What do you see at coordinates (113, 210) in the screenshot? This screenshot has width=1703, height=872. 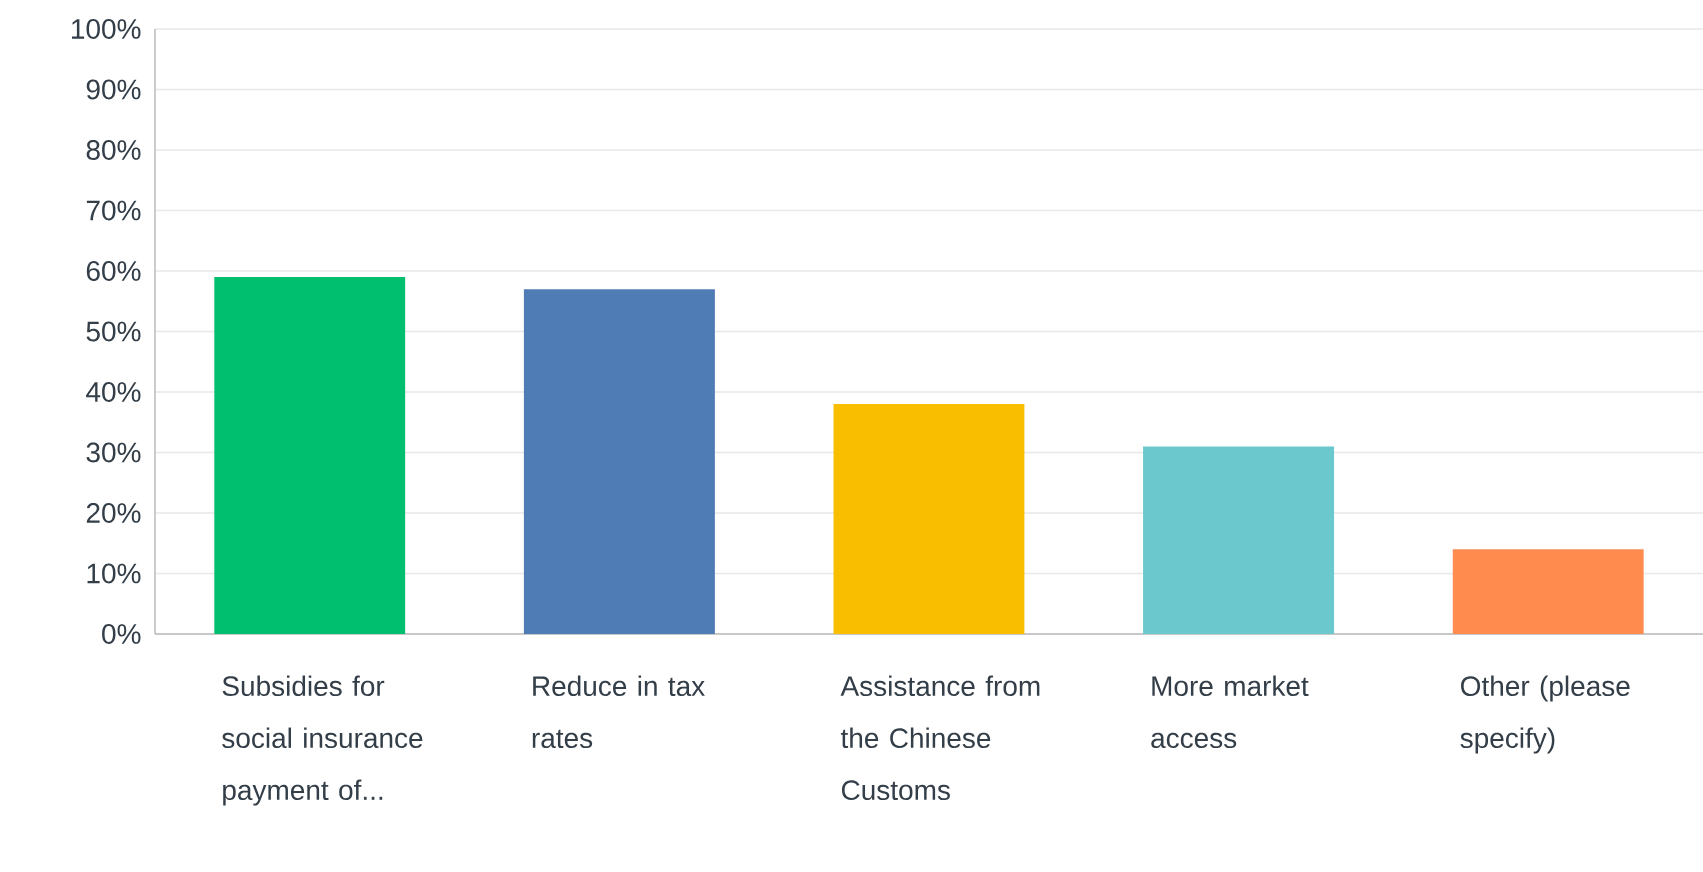 I see `y-tick-label: 70%` at bounding box center [113, 210].